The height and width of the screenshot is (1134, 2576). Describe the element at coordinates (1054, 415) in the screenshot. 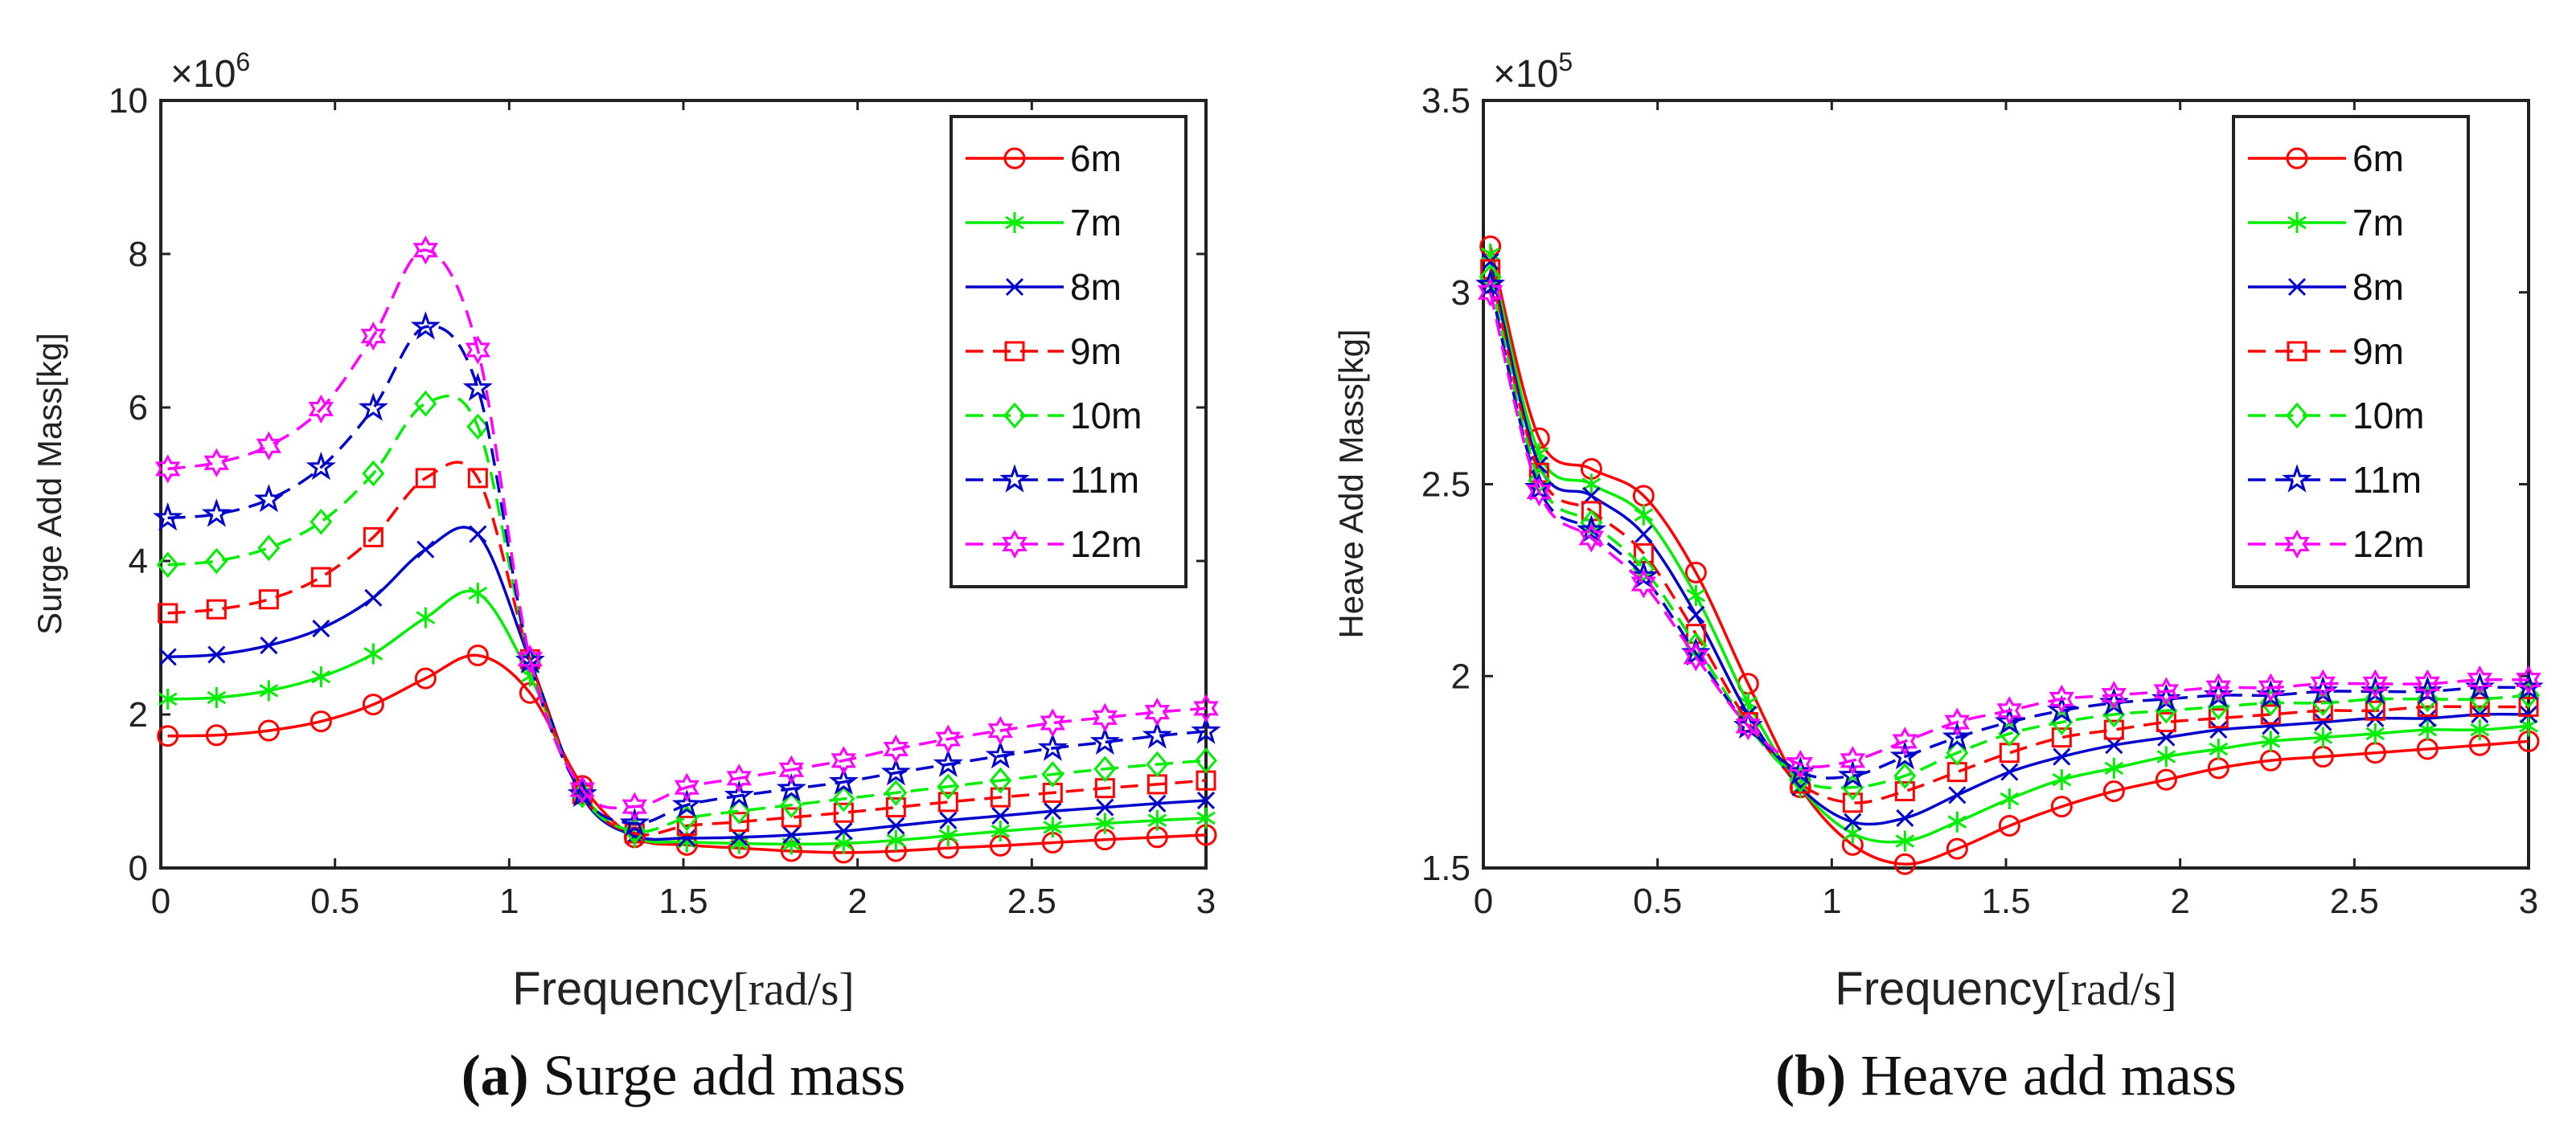

I see `legend-entry-10m: 10m` at that location.